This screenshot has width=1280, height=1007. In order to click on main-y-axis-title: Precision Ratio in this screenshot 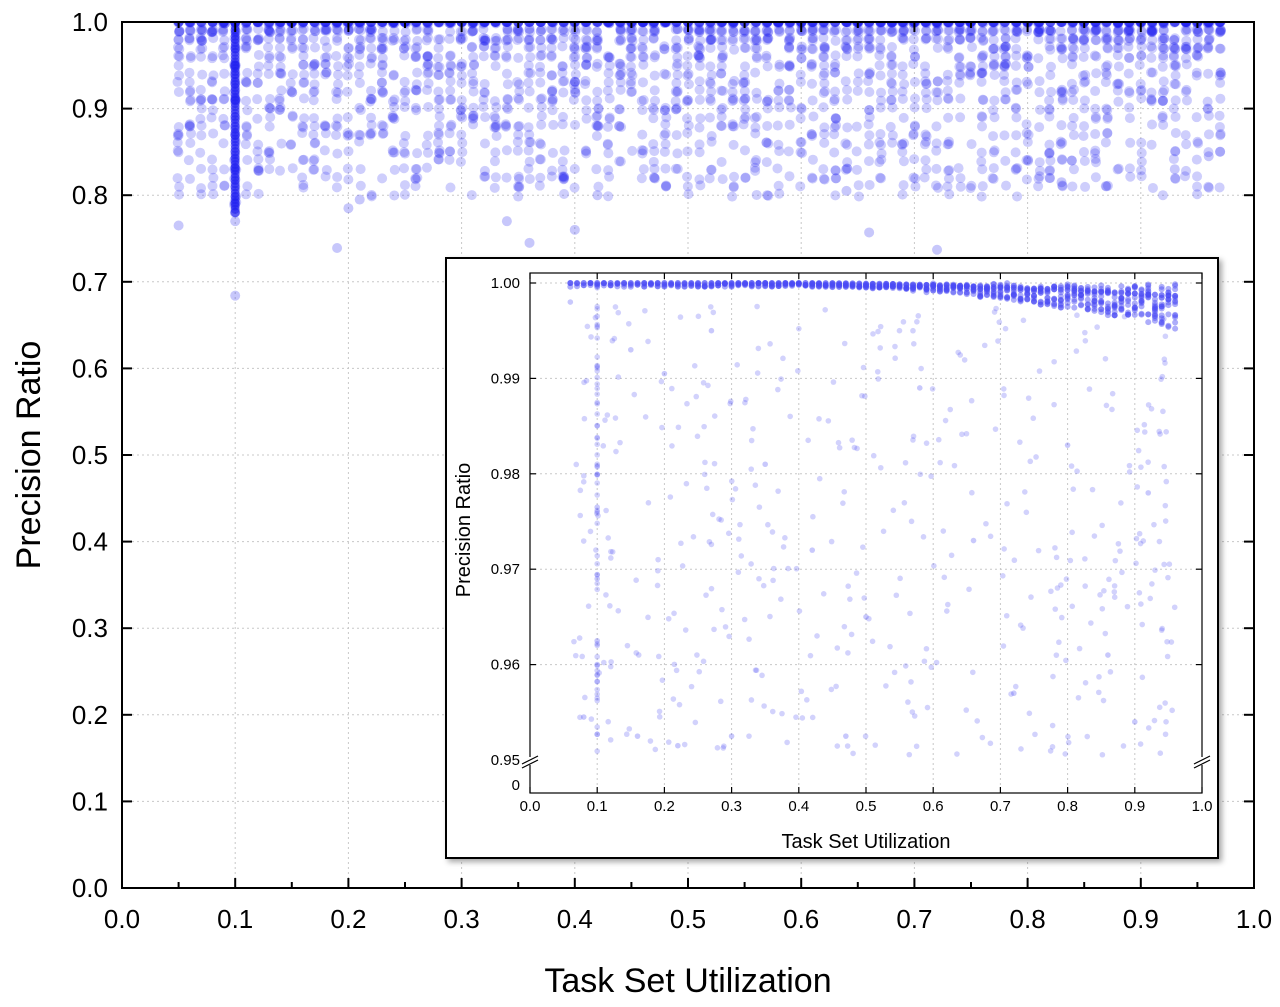, I will do `click(29, 455)`.